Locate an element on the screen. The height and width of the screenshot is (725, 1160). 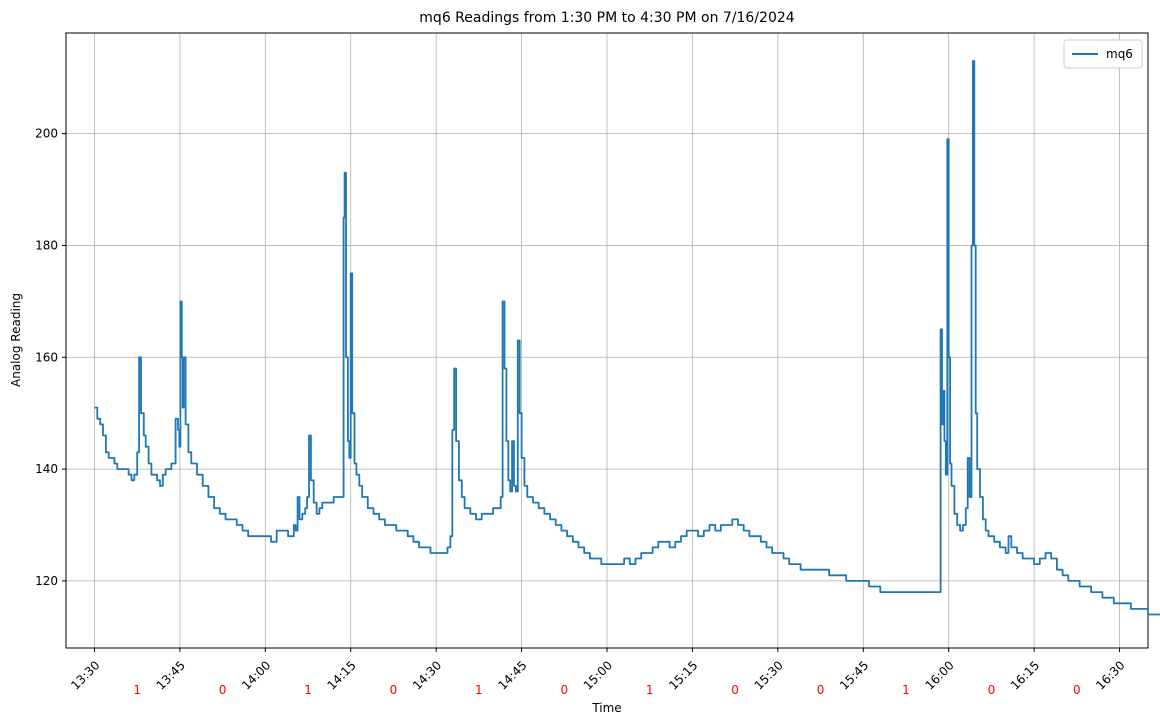
y-tick-label: 200 is located at coordinates (46, 134).